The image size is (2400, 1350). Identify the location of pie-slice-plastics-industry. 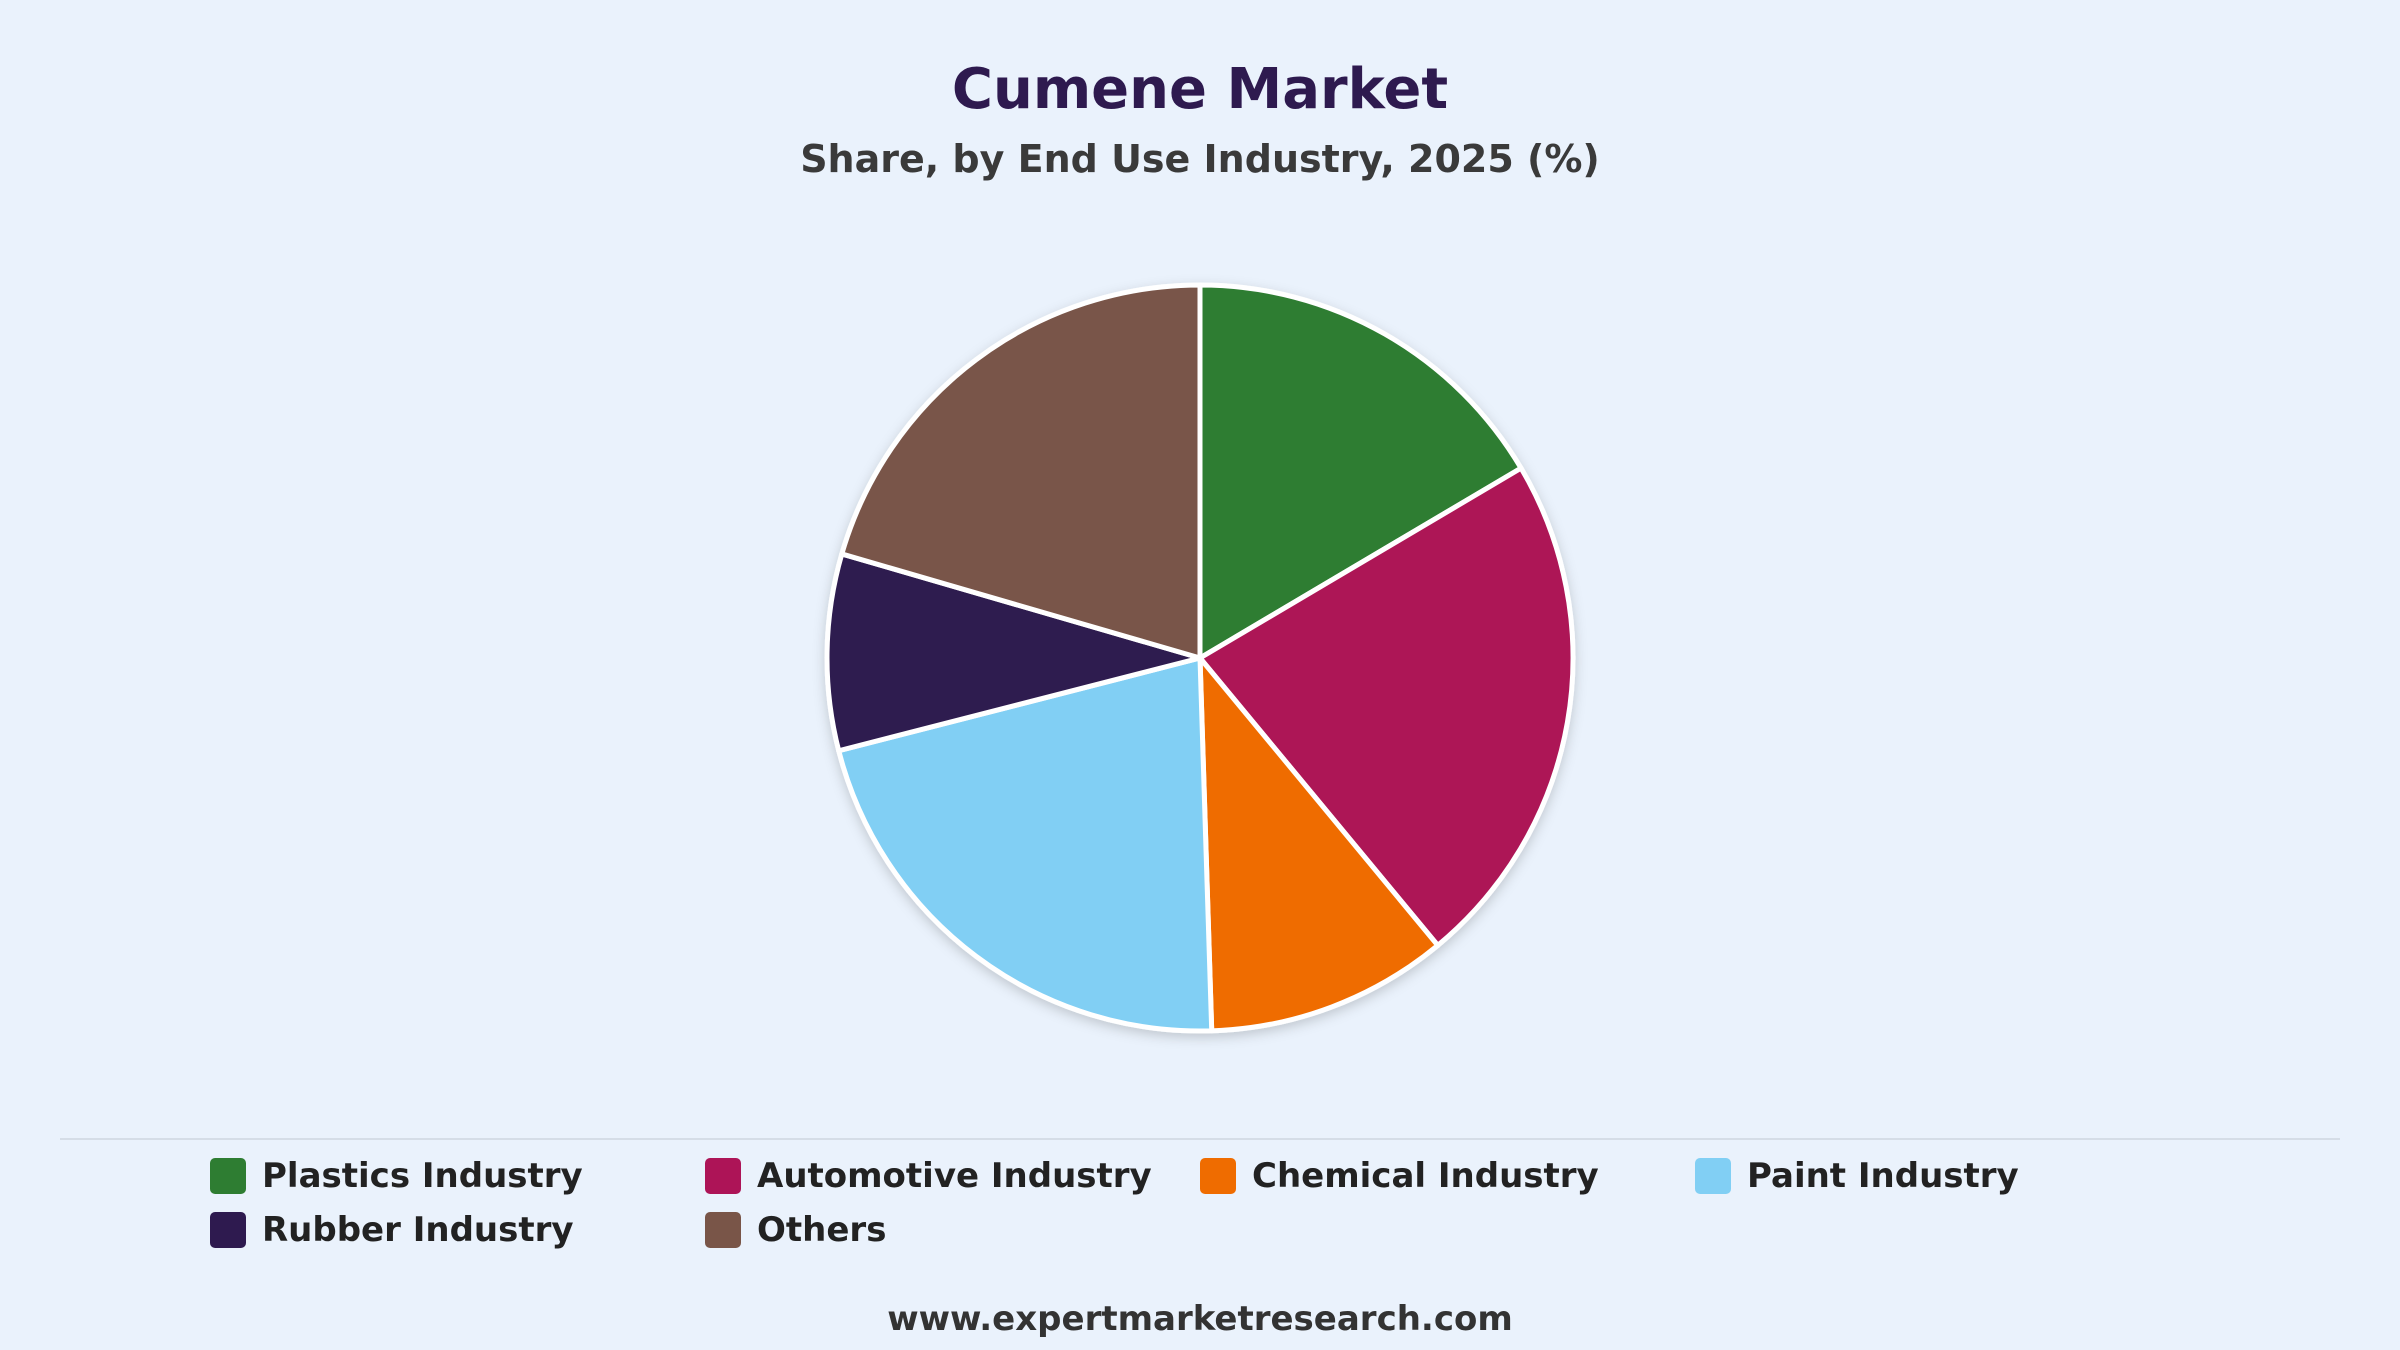
(1360, 471).